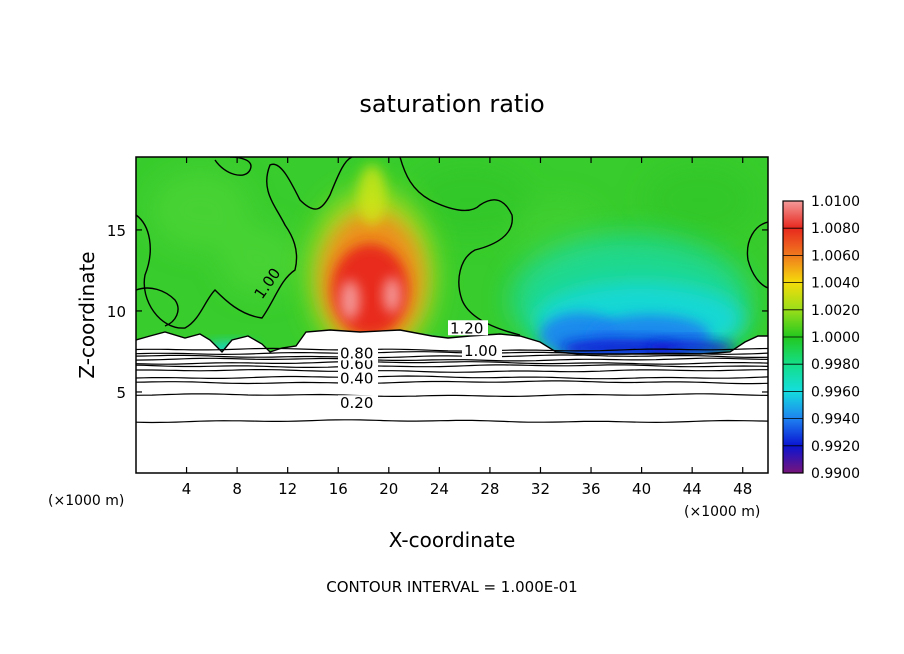 This screenshot has height=654, width=904. Describe the element at coordinates (835, 392) in the screenshot. I see `colorbar-label: 0.9960` at that location.